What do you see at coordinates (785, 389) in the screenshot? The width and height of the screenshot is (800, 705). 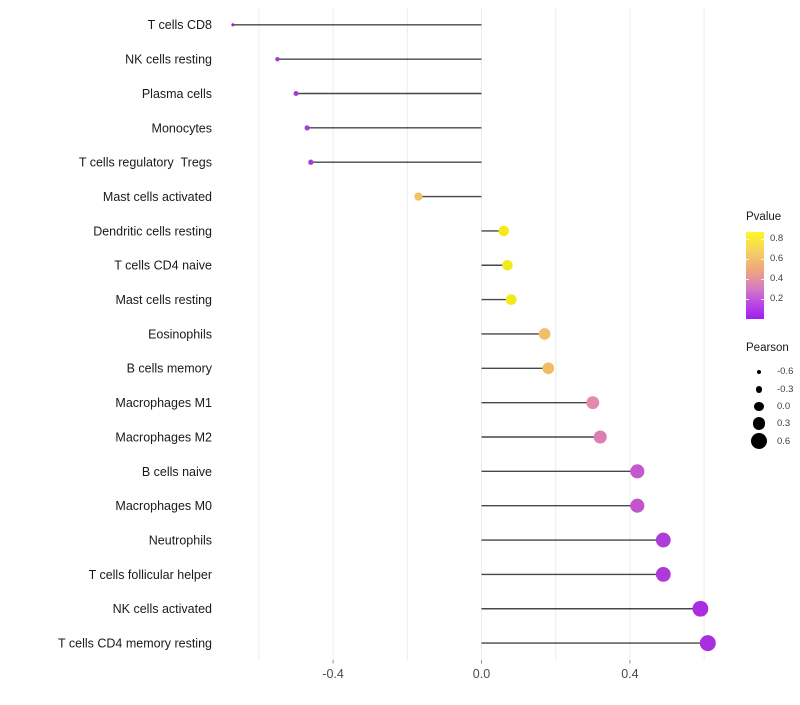 I see `pearson-legend-label: -0.3` at bounding box center [785, 389].